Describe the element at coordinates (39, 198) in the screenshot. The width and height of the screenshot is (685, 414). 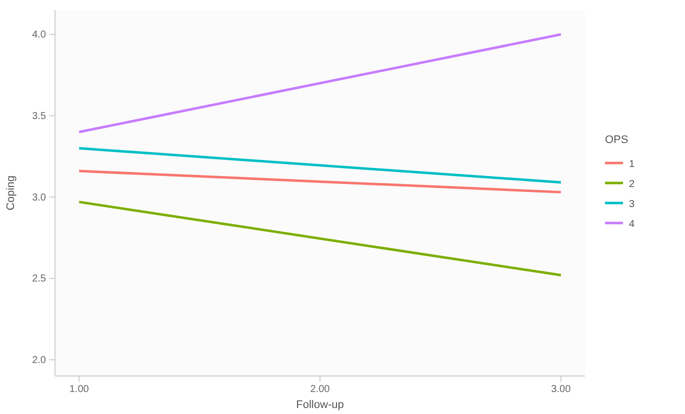
I see `y-tick-label: 3.0` at that location.